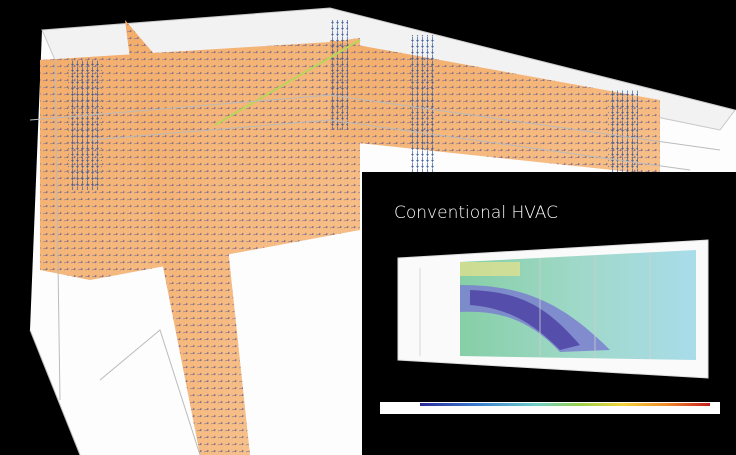  What do you see at coordinates (287, 82) in the screenshot?
I see `plane-edge` at bounding box center [287, 82].